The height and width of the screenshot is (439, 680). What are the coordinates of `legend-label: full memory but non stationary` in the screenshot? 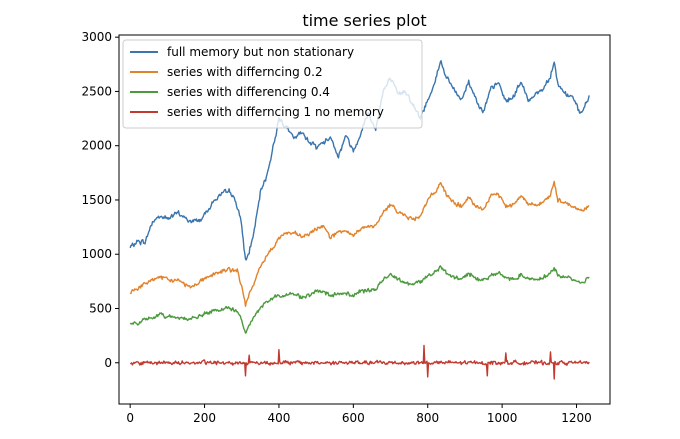 It's located at (260, 52).